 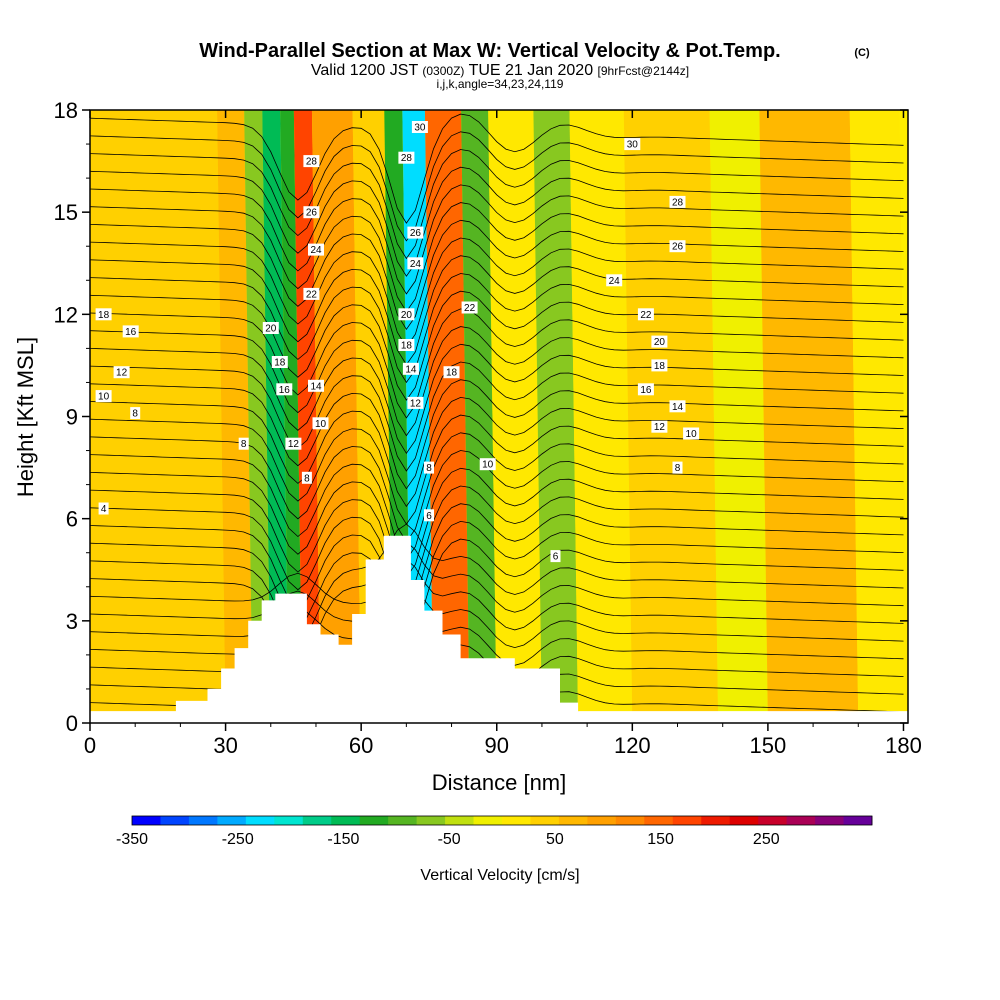 I want to click on grid-indices-line: i,j,k,angle=34,23,24,119, so click(x=500, y=84).